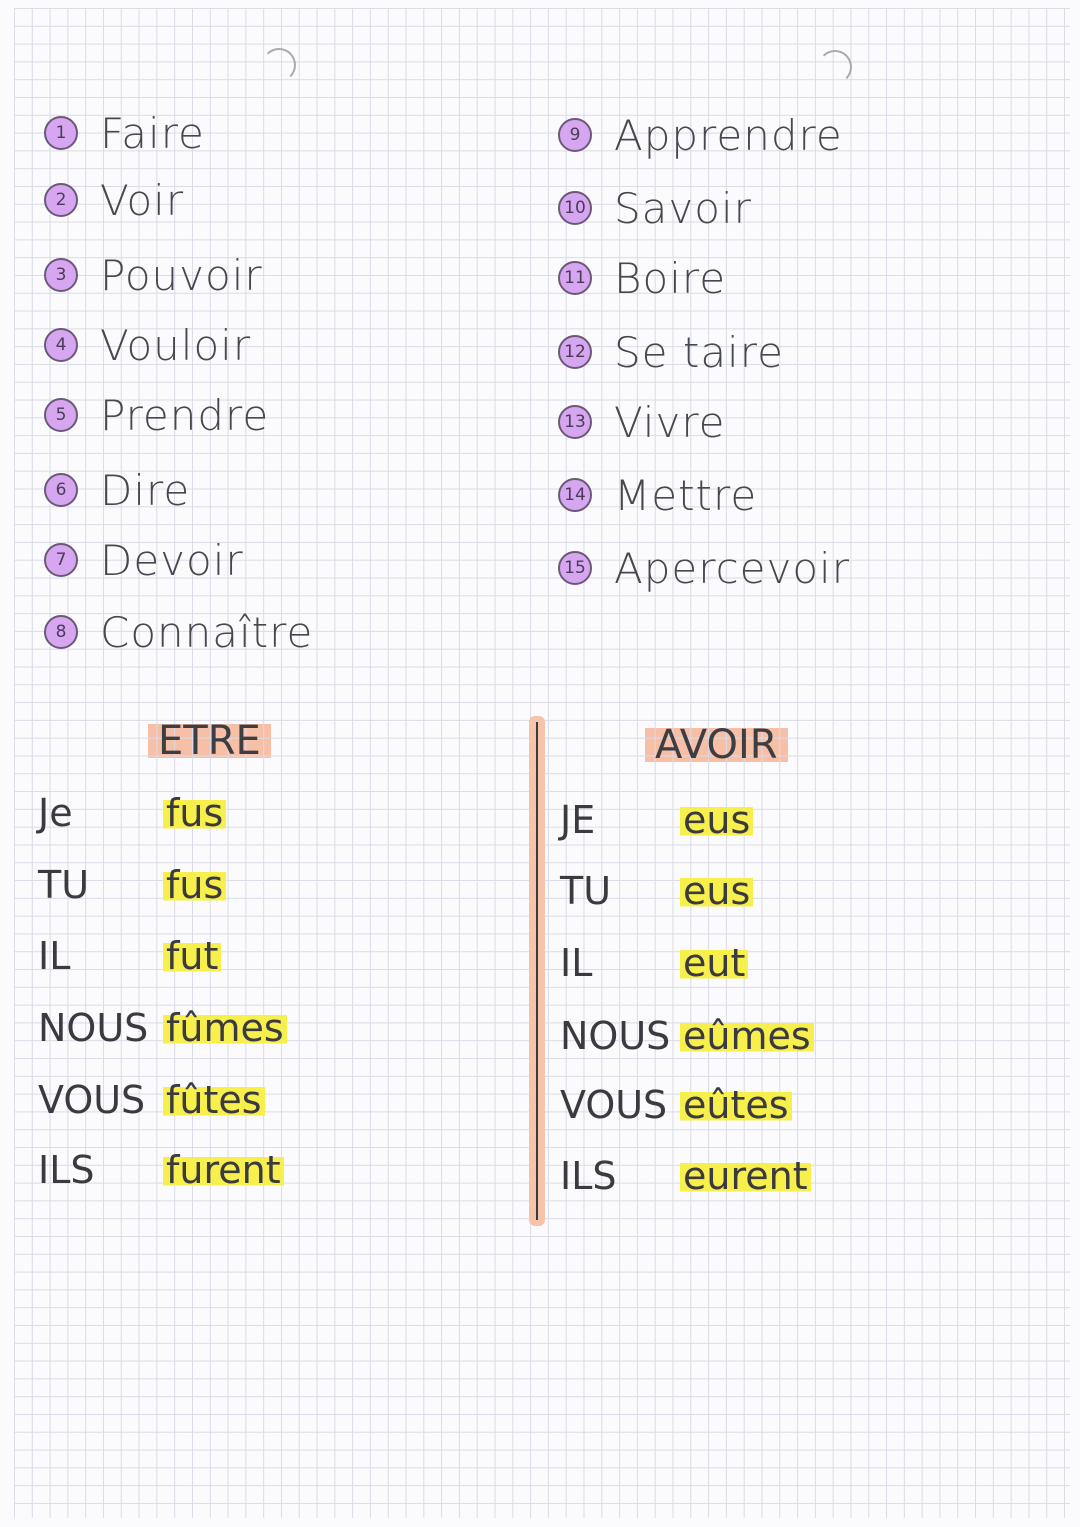 The width and height of the screenshot is (1080, 1527). I want to click on verb-name: Apercevoir, so click(732, 568).